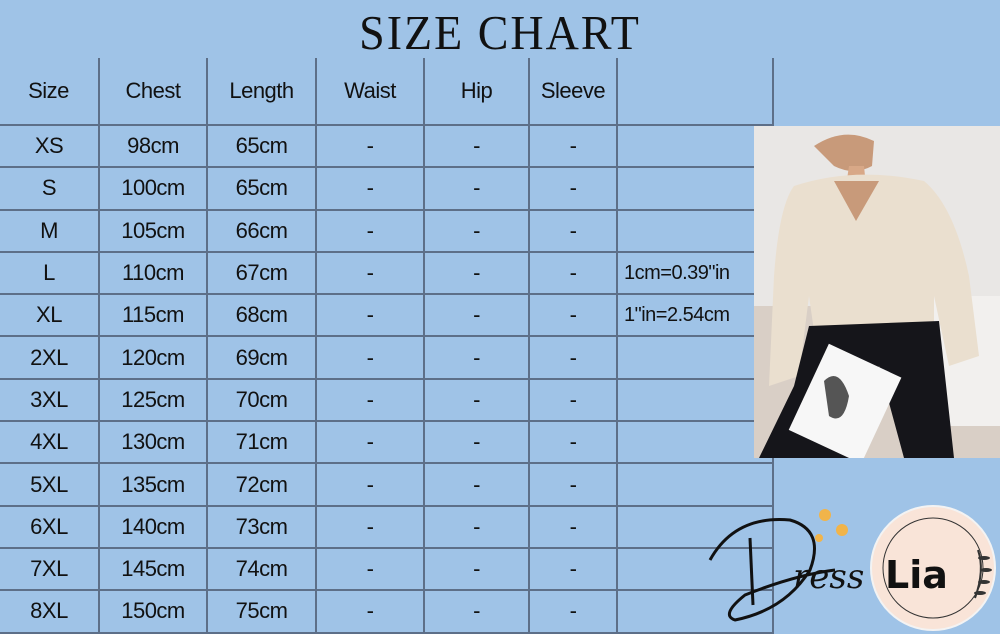 The width and height of the screenshot is (1000, 634). Describe the element at coordinates (261, 400) in the screenshot. I see `table-cell: 70cm` at that location.